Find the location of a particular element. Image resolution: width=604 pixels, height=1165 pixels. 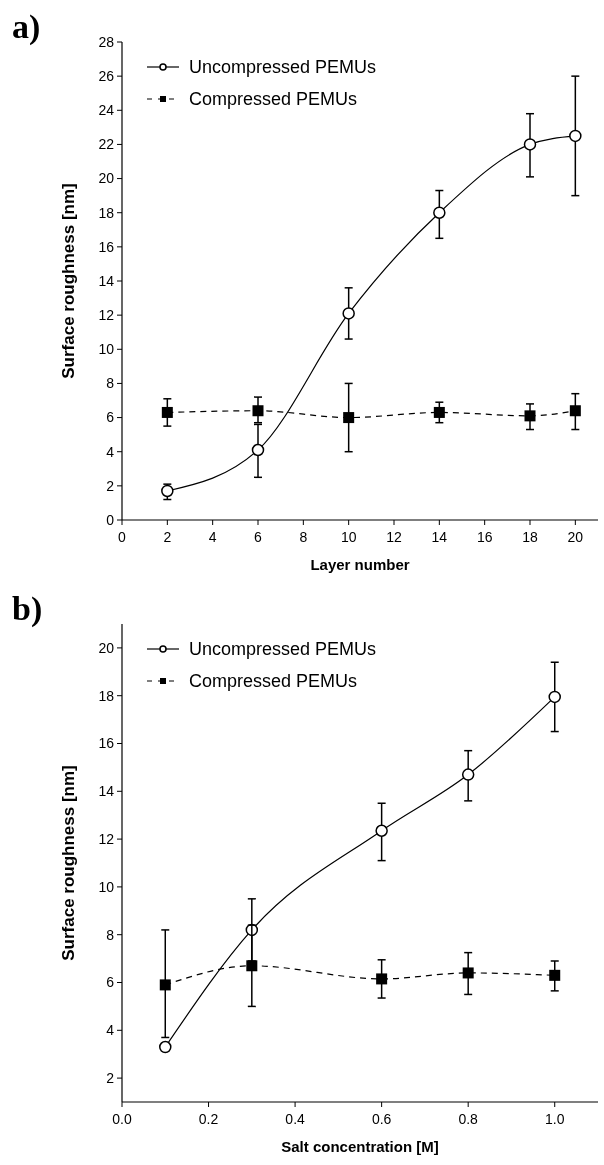

x-tick-label: 12 is located at coordinates (394, 537).